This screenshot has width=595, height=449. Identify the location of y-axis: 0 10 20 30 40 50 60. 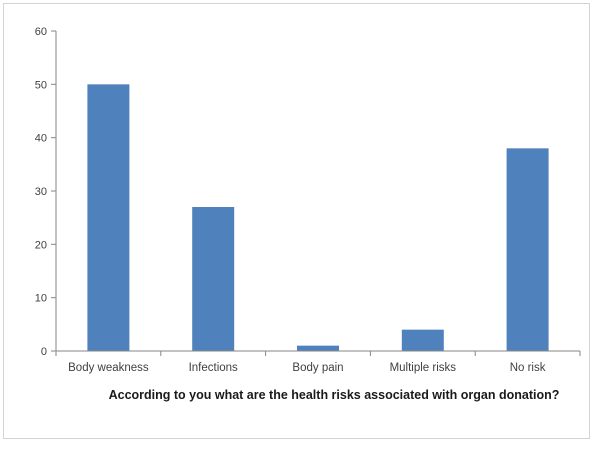
(46, 192).